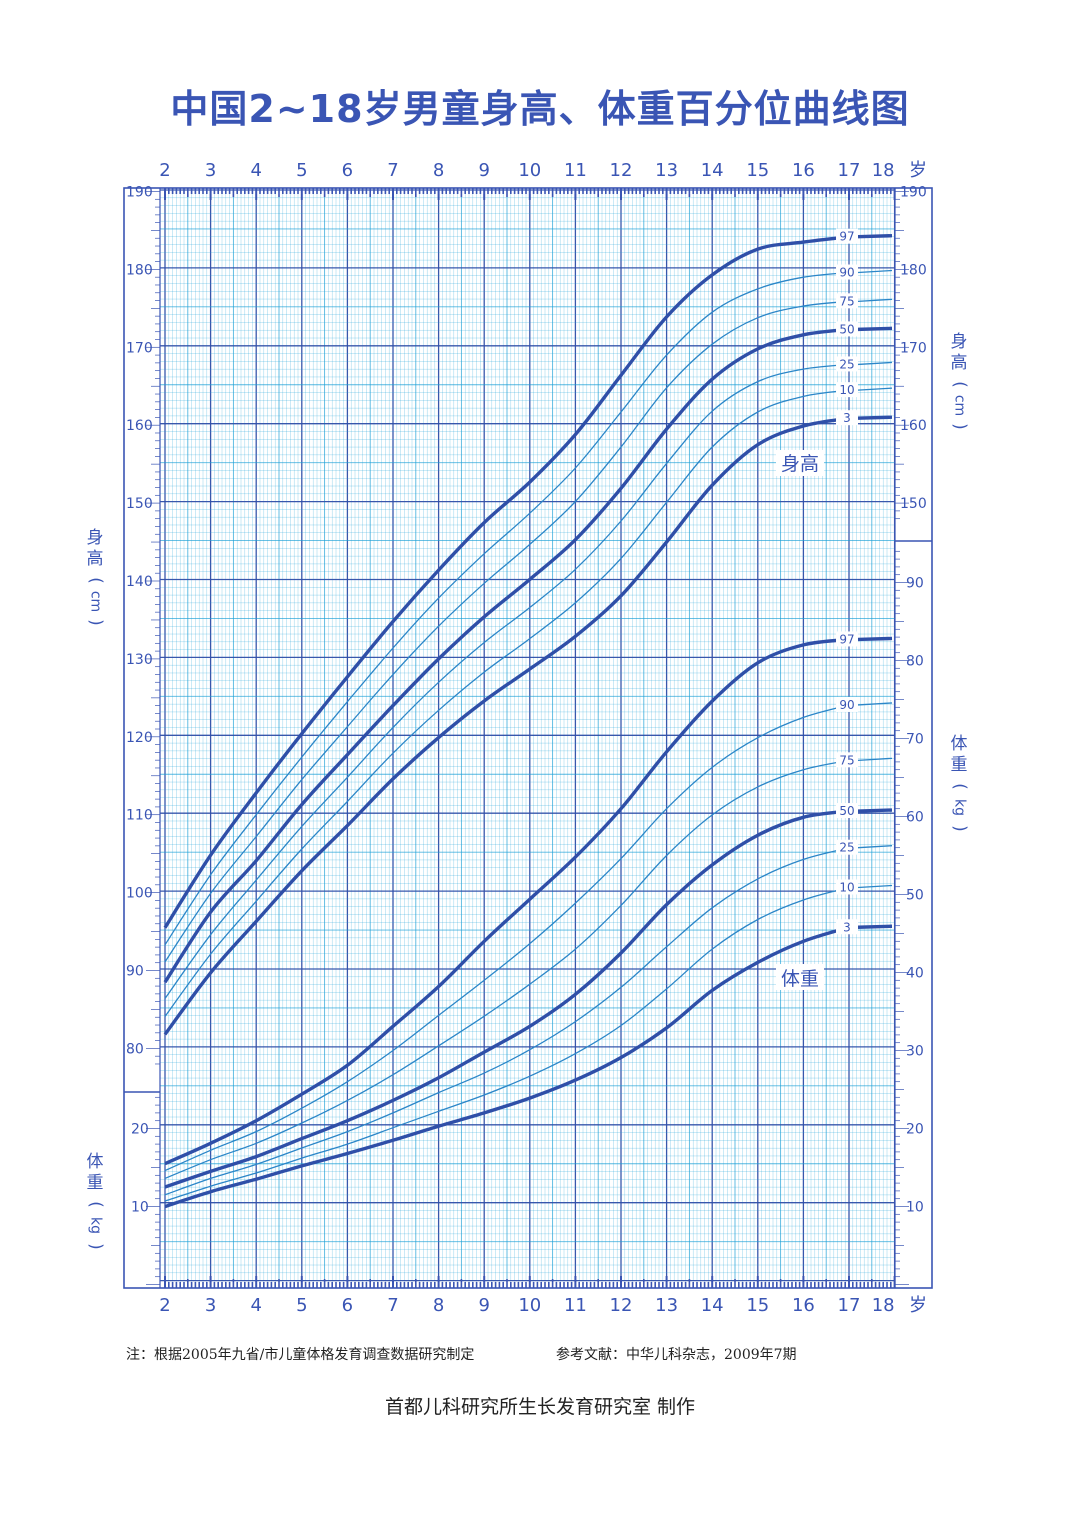 The image size is (1080, 1523). I want to click on height-percentile-label: 25, so click(846, 364).